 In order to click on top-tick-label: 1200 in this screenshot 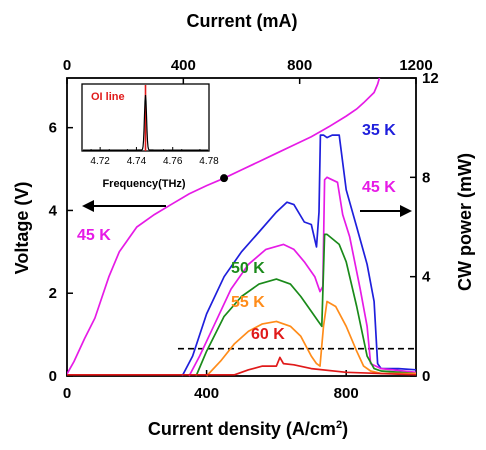, I will do `click(415, 65)`.